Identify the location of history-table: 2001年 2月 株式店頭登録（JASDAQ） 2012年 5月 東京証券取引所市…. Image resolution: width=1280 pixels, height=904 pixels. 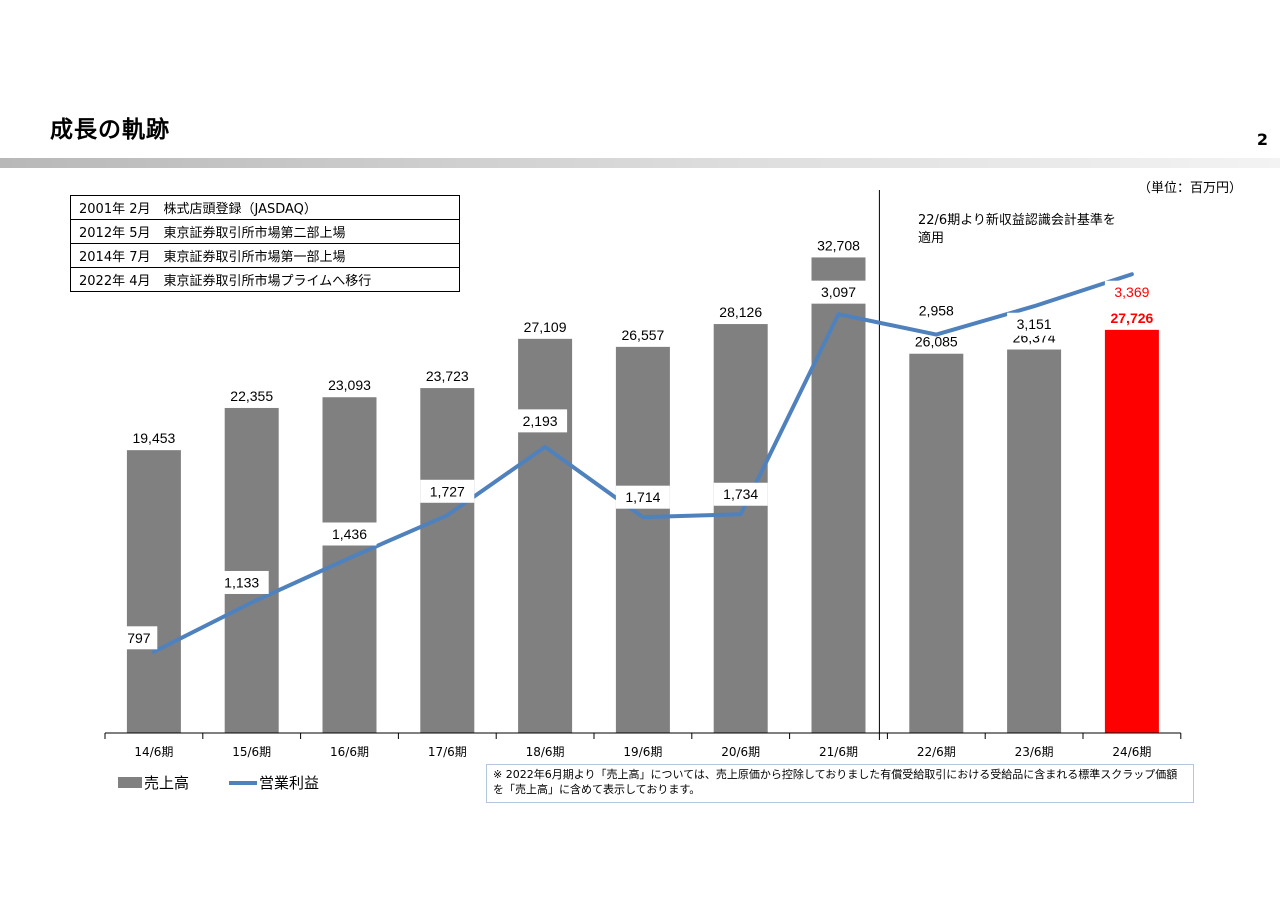
(265, 243).